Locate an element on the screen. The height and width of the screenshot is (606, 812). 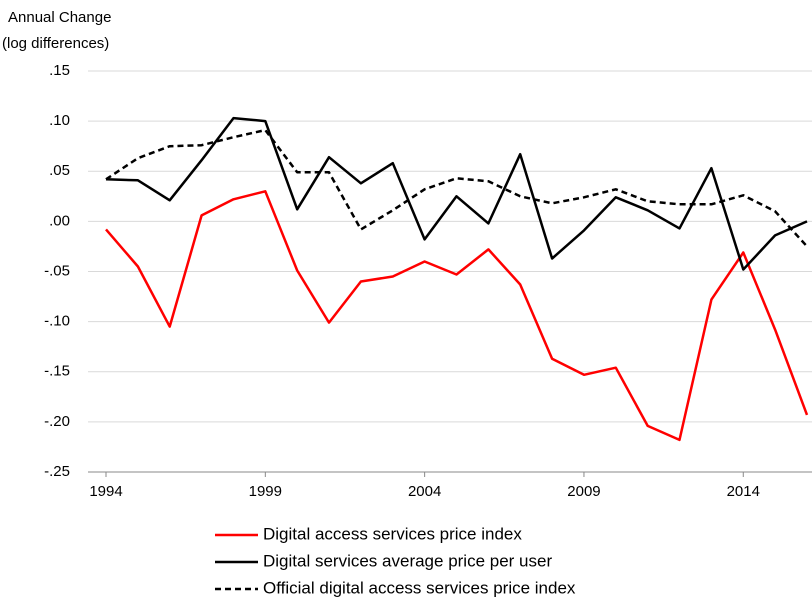
x-tick-label: 2009 is located at coordinates (583, 491).